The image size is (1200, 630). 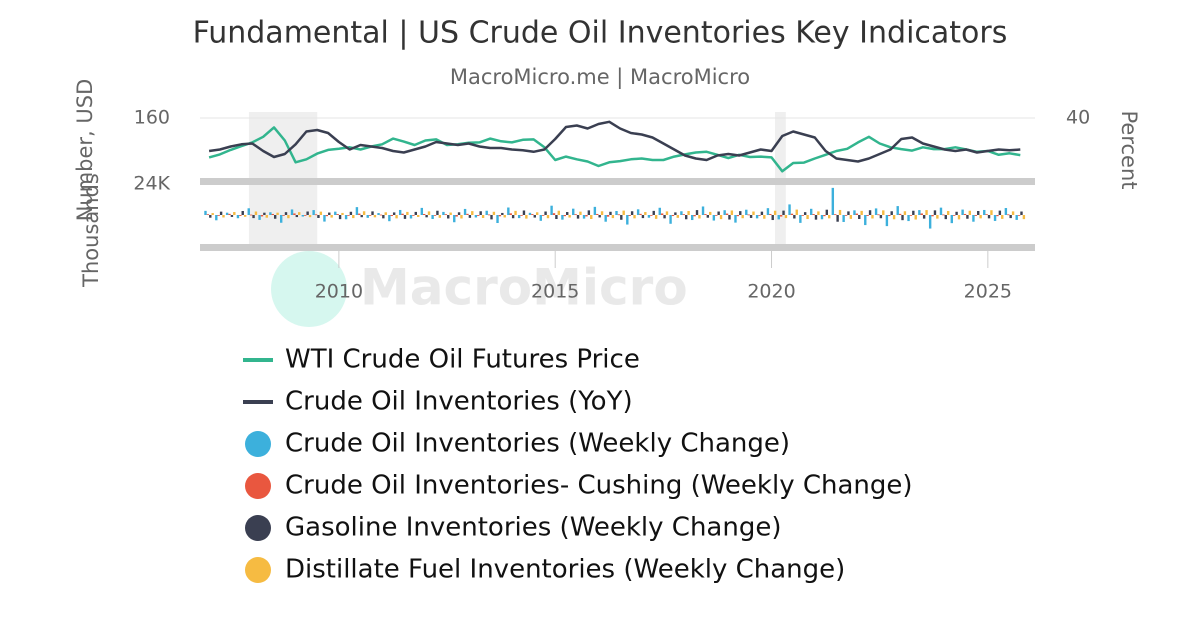 I want to click on x-tick-label: 2025, so click(x=988, y=292).